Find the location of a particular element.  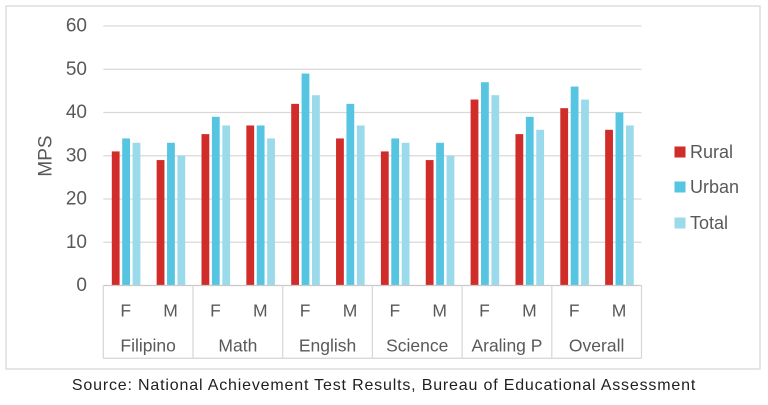

svg-text: 50 is located at coordinates (76, 69).